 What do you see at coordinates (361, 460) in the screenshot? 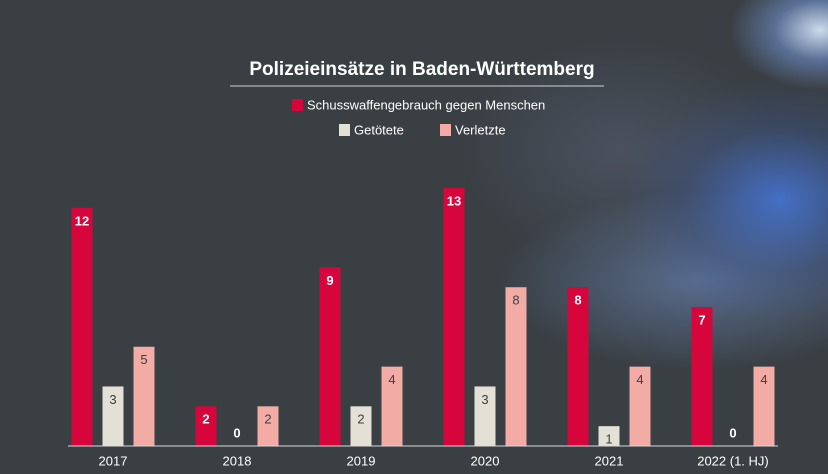
I see `x-tick-label: 2019` at bounding box center [361, 460].